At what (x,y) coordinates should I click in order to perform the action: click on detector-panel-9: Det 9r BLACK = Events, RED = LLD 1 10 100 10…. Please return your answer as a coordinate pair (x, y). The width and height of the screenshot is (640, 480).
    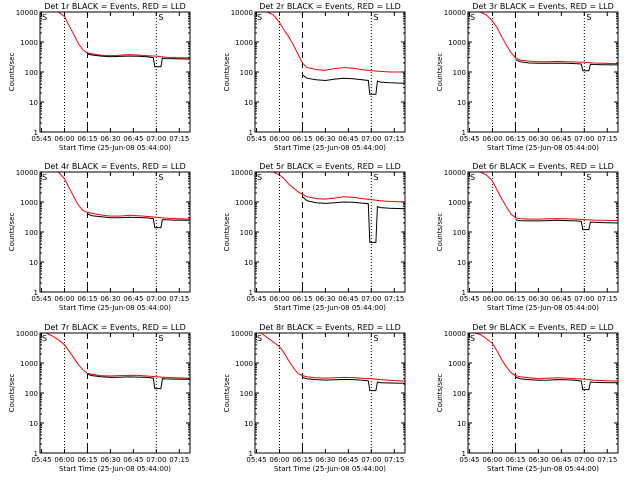
    Looking at the image, I should click on (527, 398).